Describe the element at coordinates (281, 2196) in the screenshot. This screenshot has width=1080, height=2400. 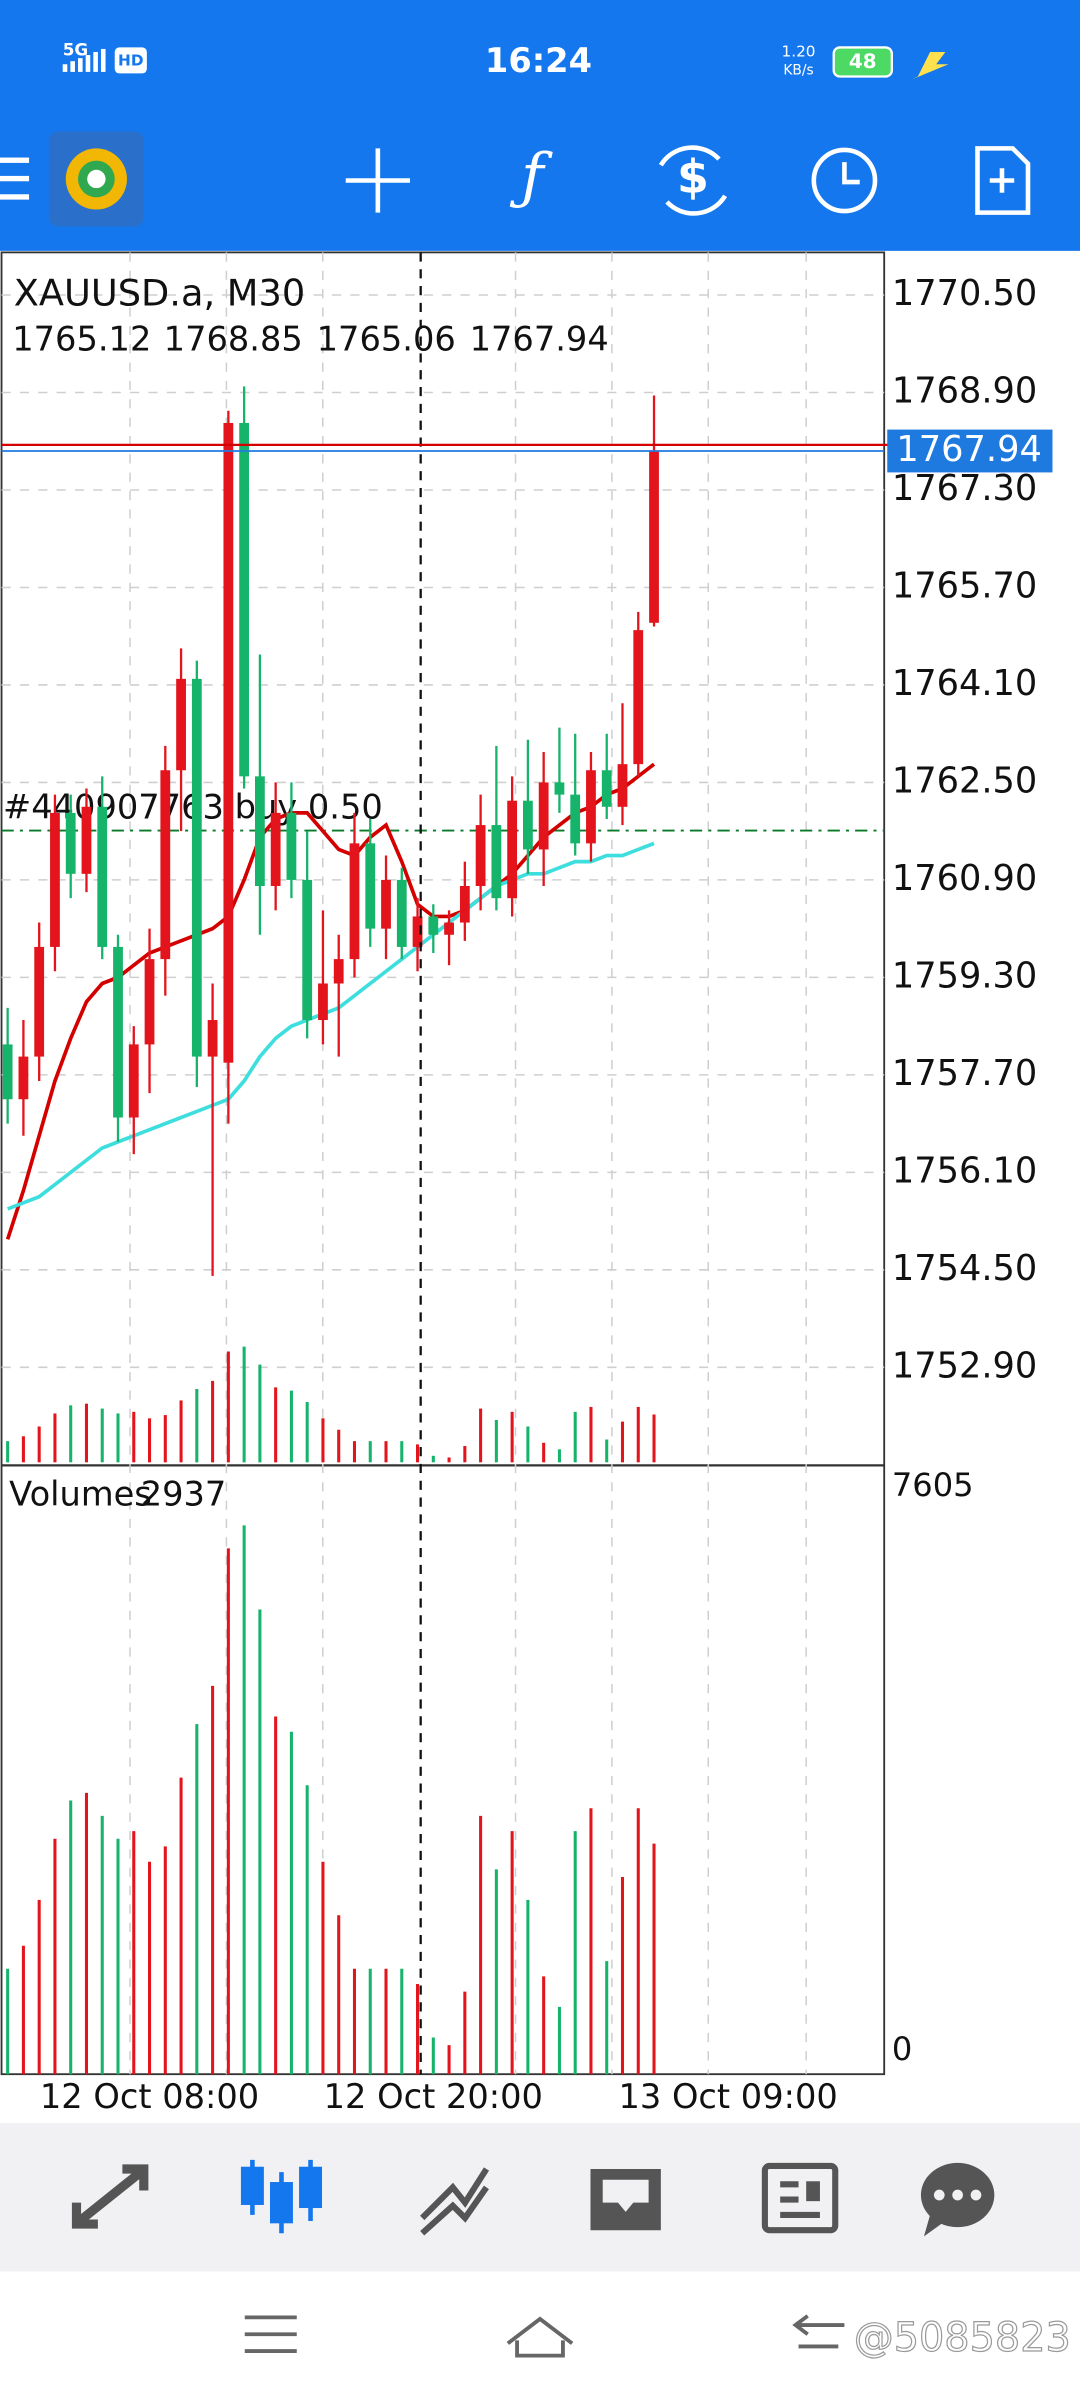
I see `nav-chart` at that location.